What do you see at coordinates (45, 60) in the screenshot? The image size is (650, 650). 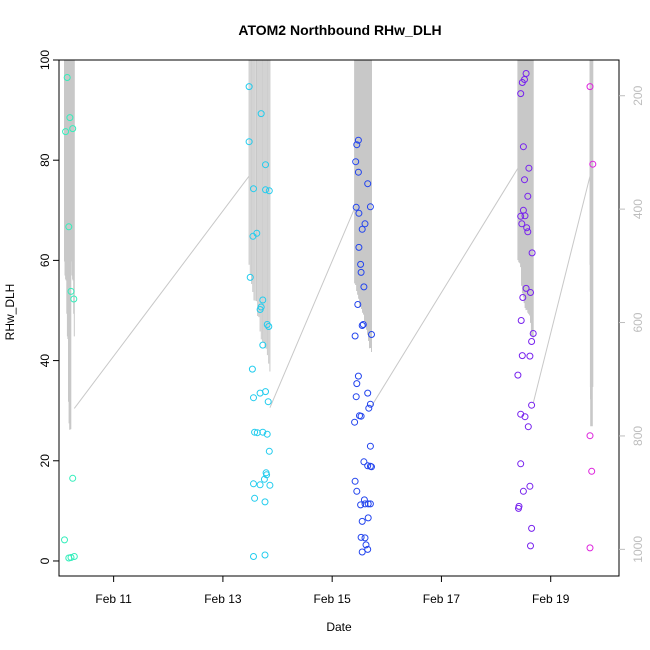 I see `y-tick-label: 100` at bounding box center [45, 60].